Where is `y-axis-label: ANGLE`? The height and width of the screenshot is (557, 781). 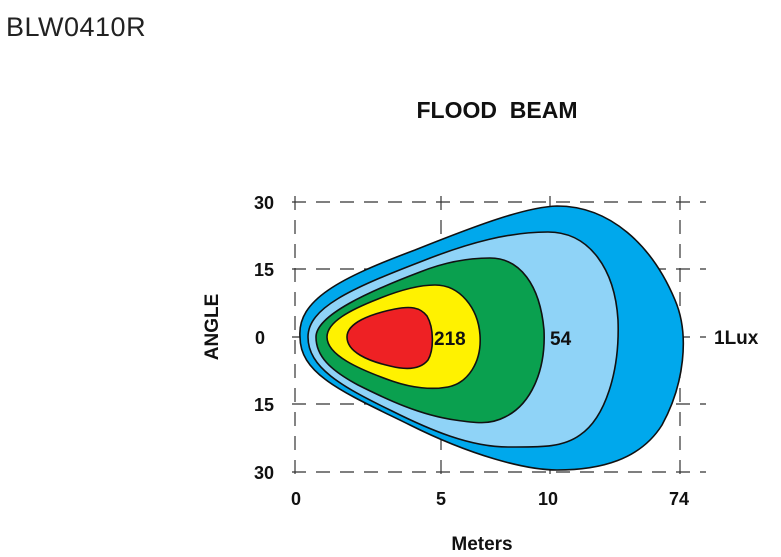
y-axis-label: ANGLE is located at coordinates (212, 327).